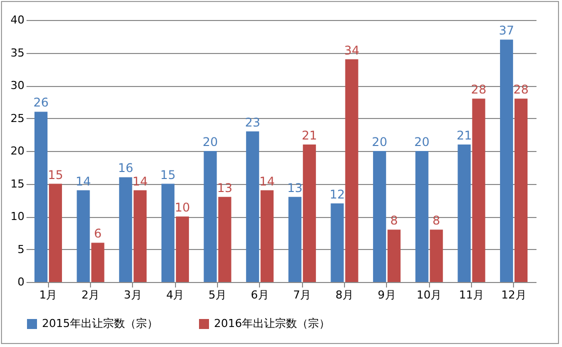 This screenshot has height=347, width=562. Describe the element at coordinates (252, 122) in the screenshot. I see `data-label: 23` at that location.